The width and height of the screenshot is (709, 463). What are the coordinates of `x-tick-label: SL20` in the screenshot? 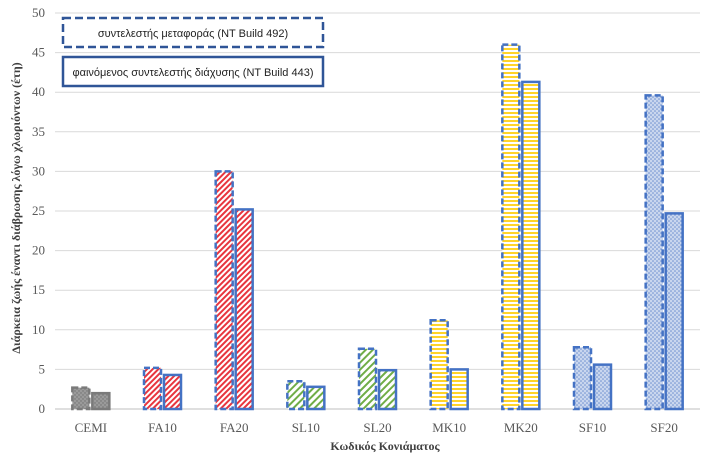 It's located at (377, 427).